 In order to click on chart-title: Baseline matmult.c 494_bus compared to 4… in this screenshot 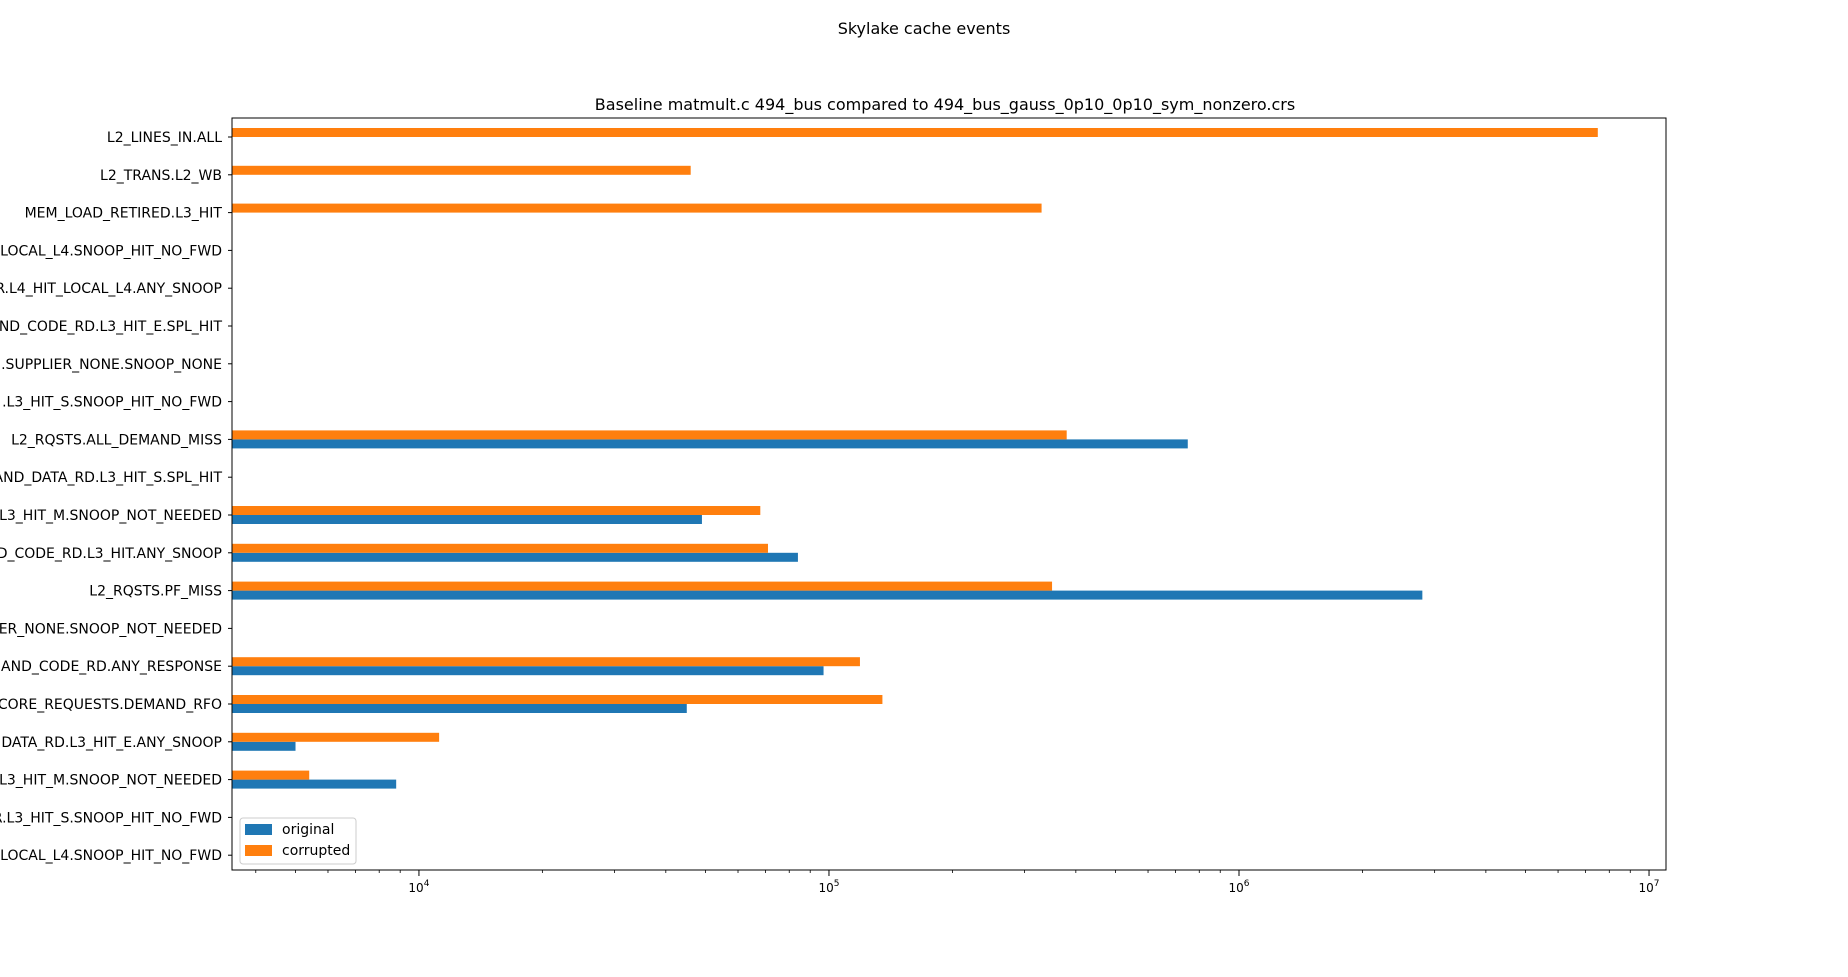, I will do `click(945, 105)`.